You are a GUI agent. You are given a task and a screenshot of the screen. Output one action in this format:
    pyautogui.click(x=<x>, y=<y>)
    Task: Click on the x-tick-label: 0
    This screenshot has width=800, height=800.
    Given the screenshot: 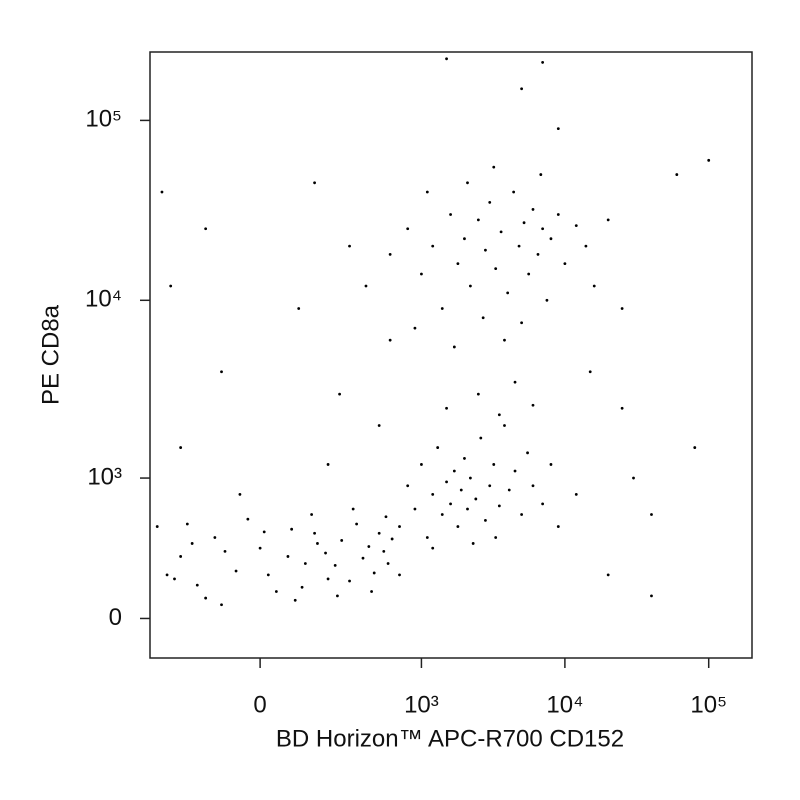 What is the action you would take?
    pyautogui.click(x=259, y=704)
    